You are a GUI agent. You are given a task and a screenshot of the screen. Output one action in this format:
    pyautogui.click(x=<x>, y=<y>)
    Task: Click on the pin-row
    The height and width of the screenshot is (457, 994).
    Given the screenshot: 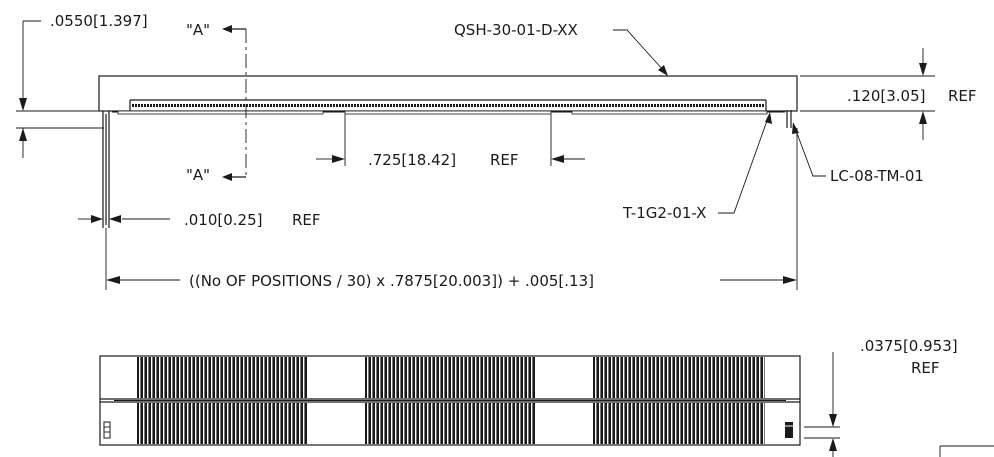 What is the action you would take?
    pyautogui.click(x=448, y=105)
    